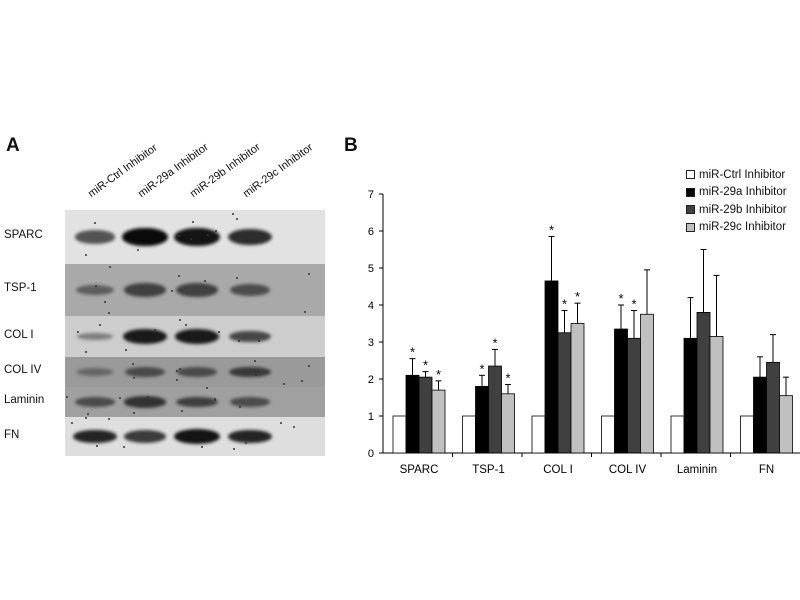 The width and height of the screenshot is (800, 600). I want to click on x-tick-label: SPARC, so click(419, 470).